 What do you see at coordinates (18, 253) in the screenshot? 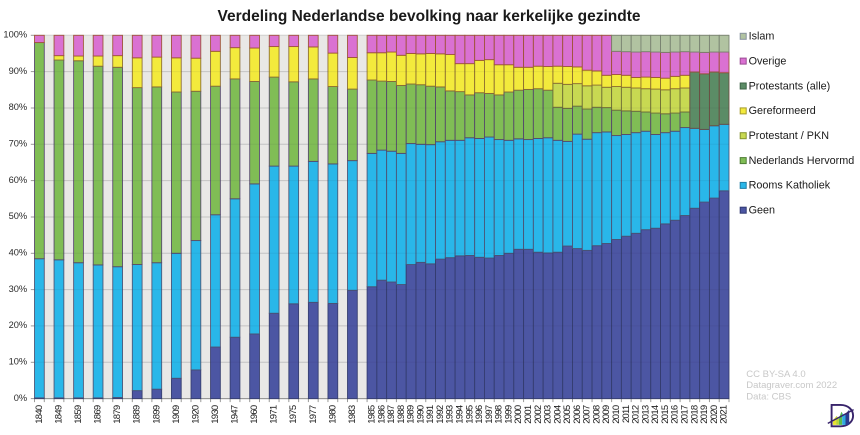
I see `svg-text: 40%` at bounding box center [18, 253].